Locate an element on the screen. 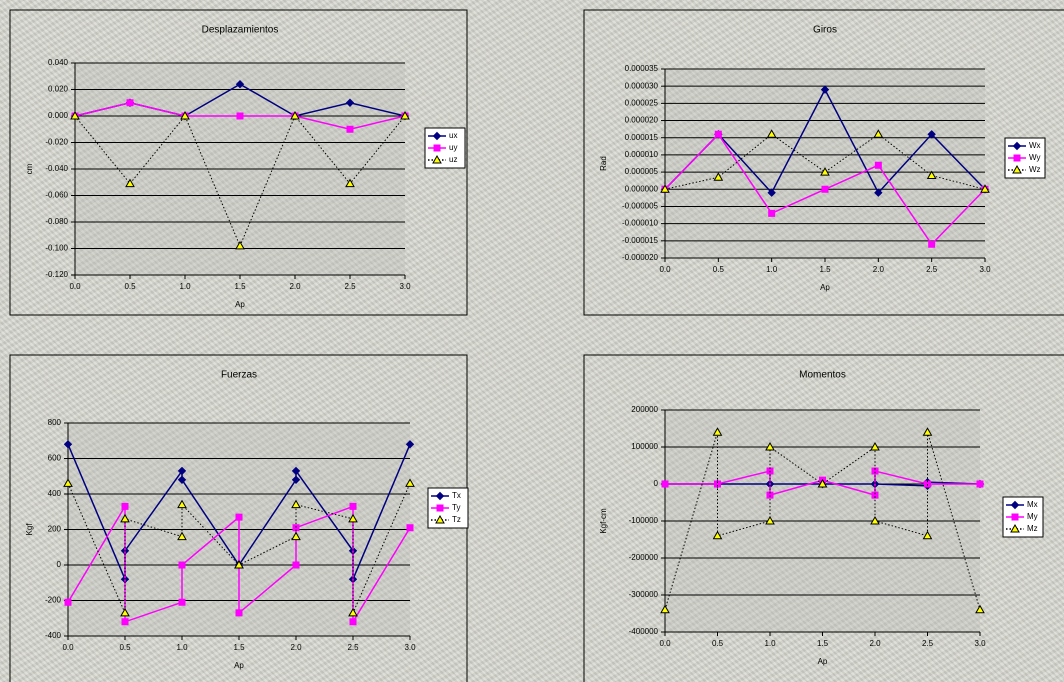  chart-title: Giros is located at coordinates (825, 30).